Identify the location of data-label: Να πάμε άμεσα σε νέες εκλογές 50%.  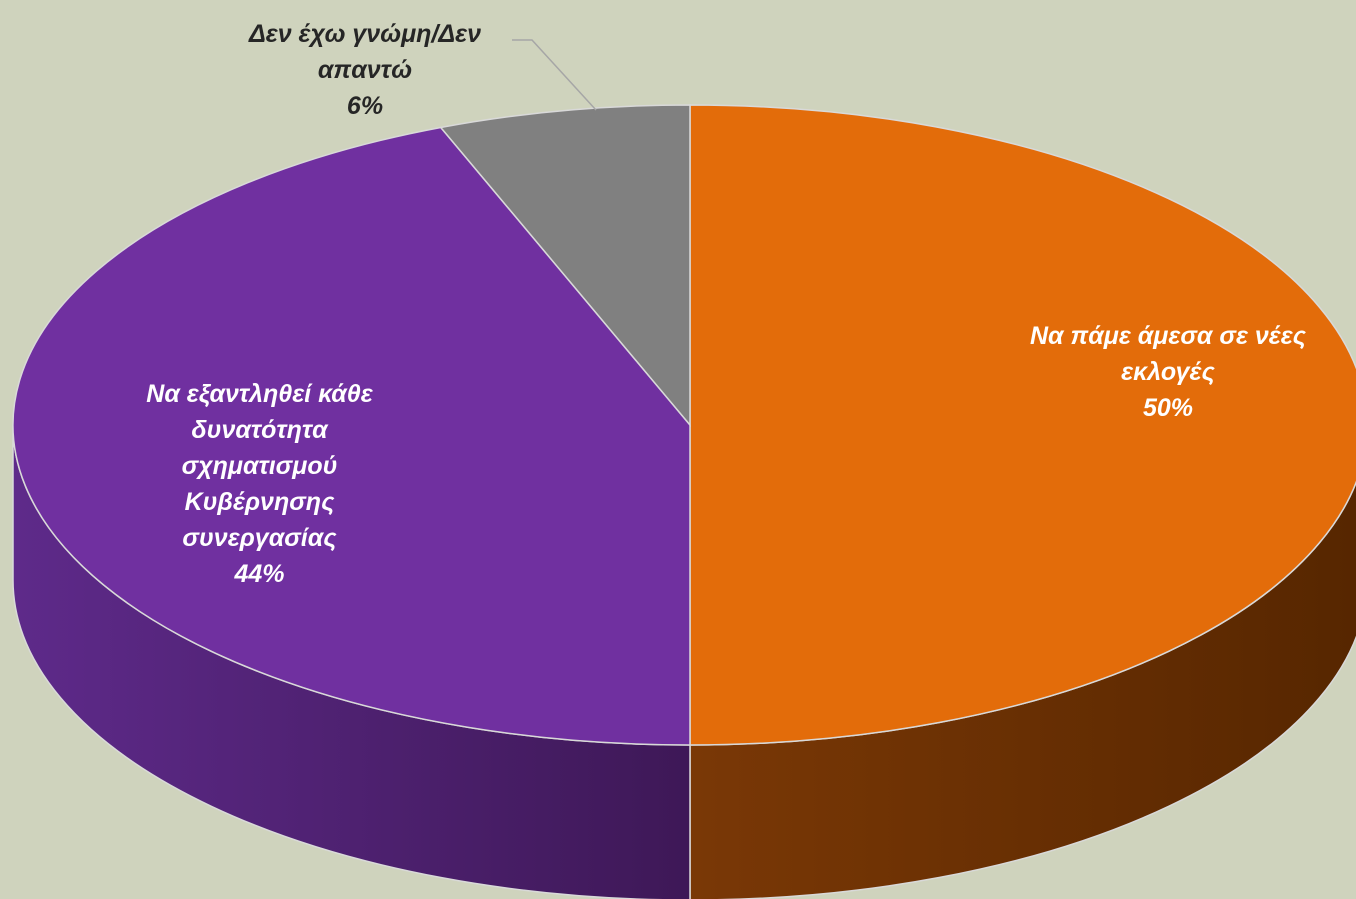
(1168, 372).